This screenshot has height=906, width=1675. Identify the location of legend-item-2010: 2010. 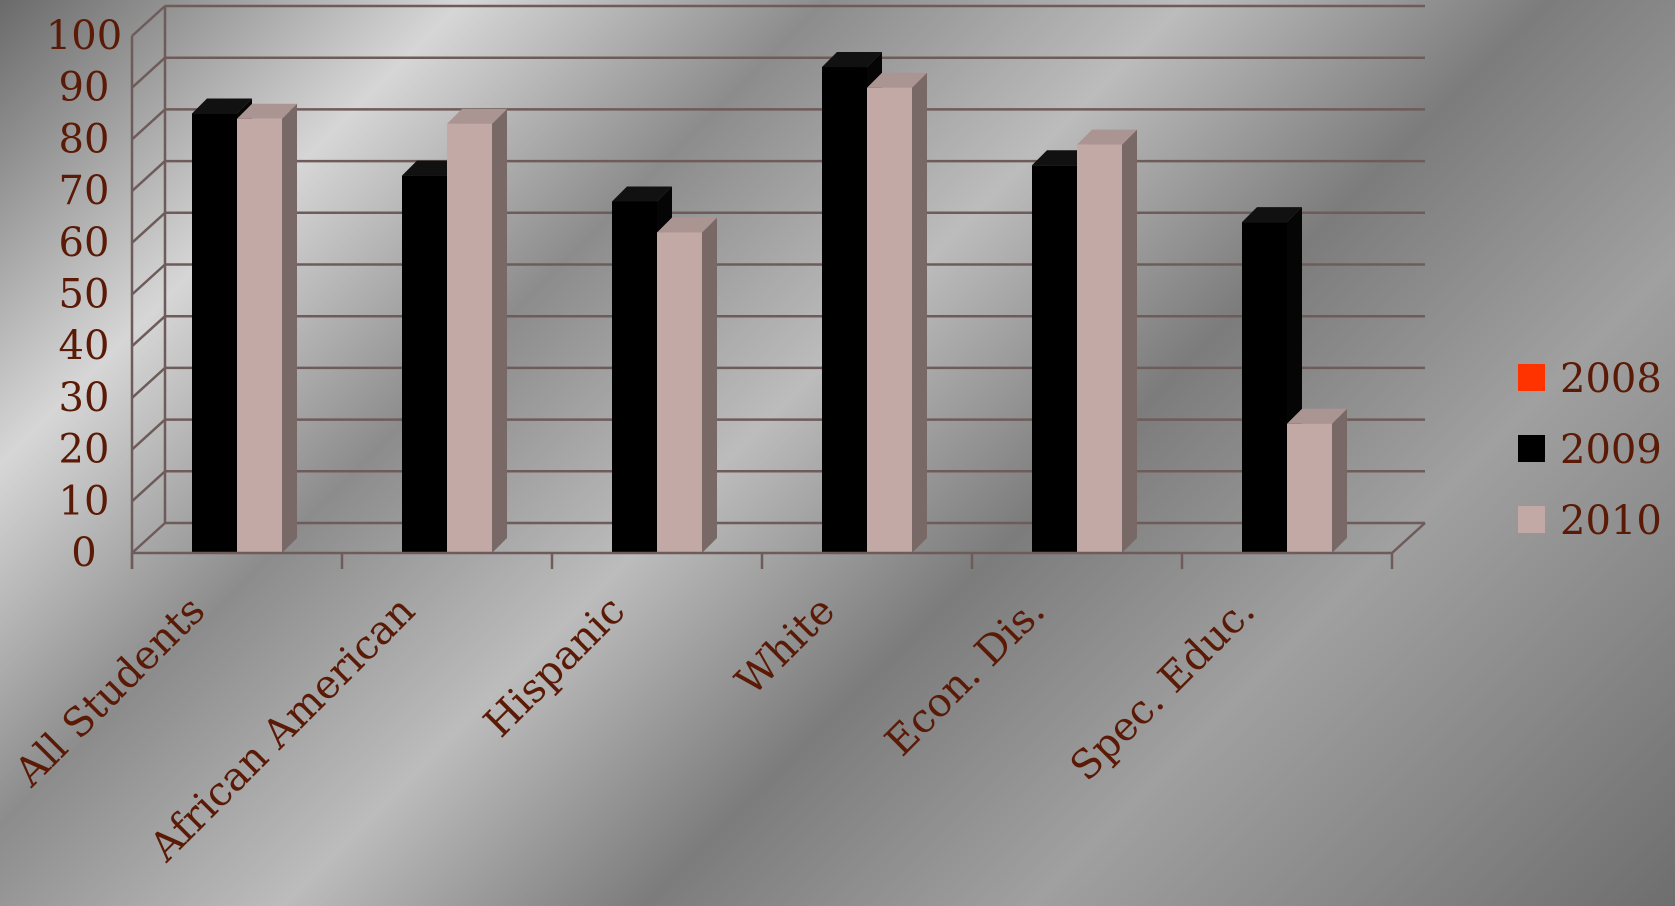
(1590, 521).